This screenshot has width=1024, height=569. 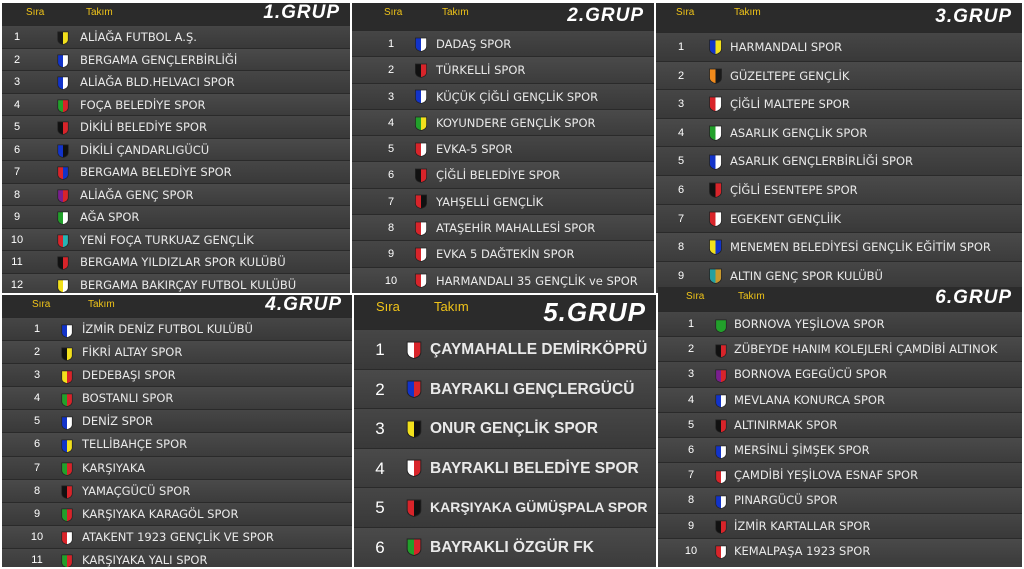 What do you see at coordinates (840, 500) in the screenshot?
I see `team-row: 8 PINARGÜCÜ SPOR` at bounding box center [840, 500].